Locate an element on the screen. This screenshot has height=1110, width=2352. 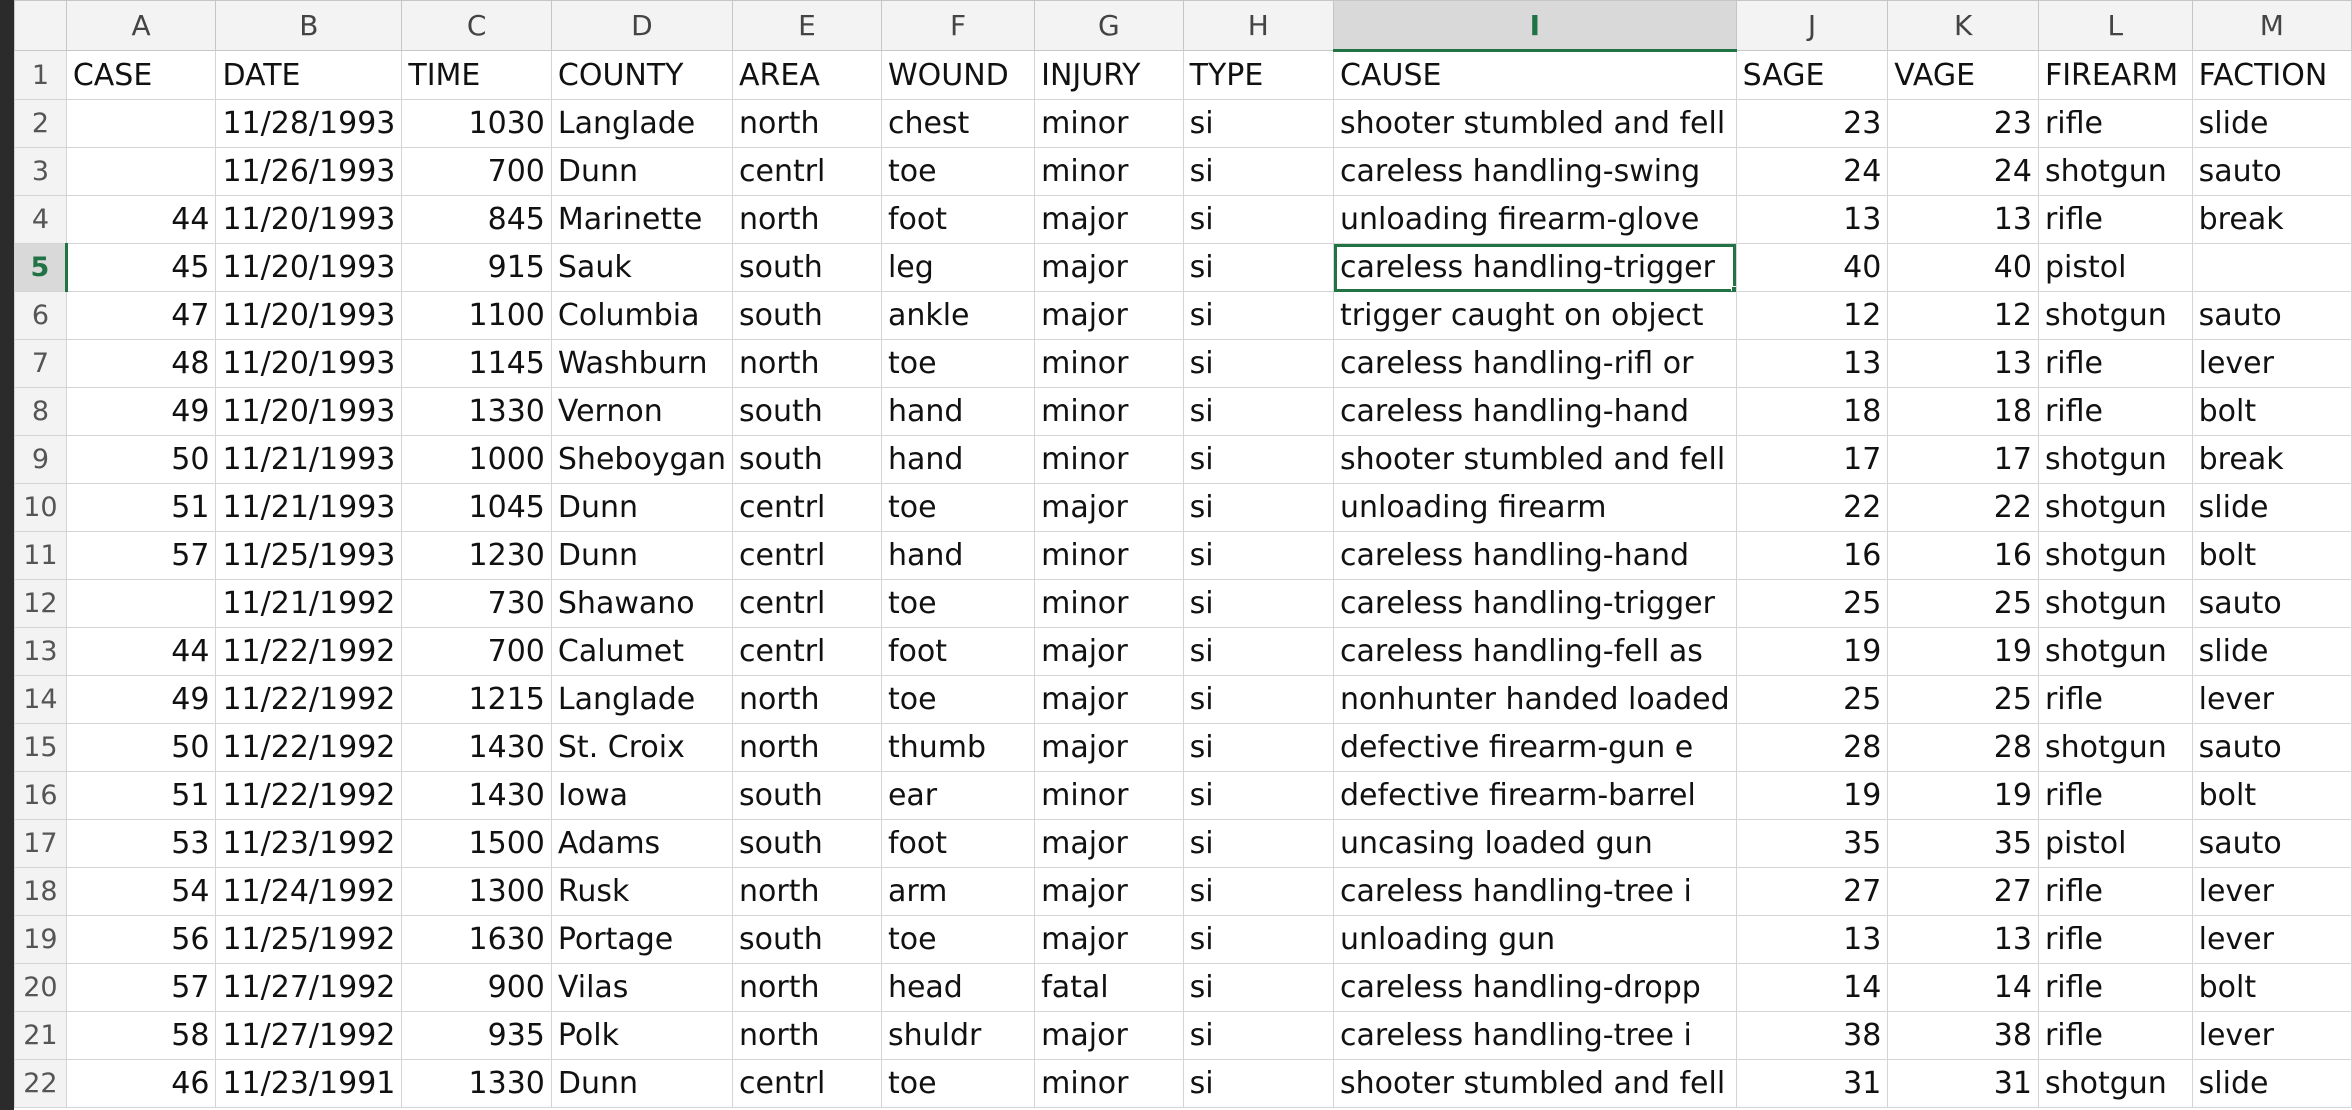
table-cell: shooter stumbled and fell is located at coordinates (1535, 1083).